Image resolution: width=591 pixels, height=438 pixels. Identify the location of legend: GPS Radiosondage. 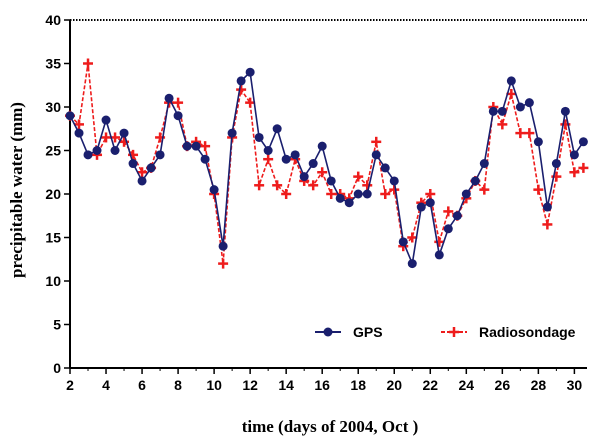
(445, 332).